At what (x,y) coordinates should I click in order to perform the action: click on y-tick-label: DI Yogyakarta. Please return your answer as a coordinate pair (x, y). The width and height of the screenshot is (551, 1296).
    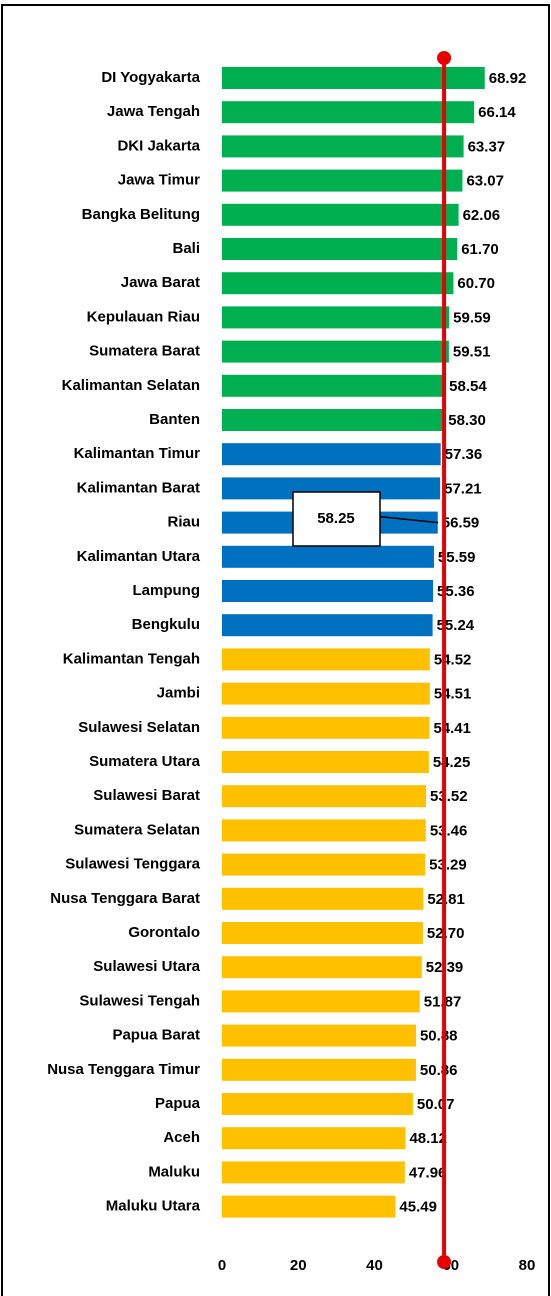
    Looking at the image, I should click on (150, 77).